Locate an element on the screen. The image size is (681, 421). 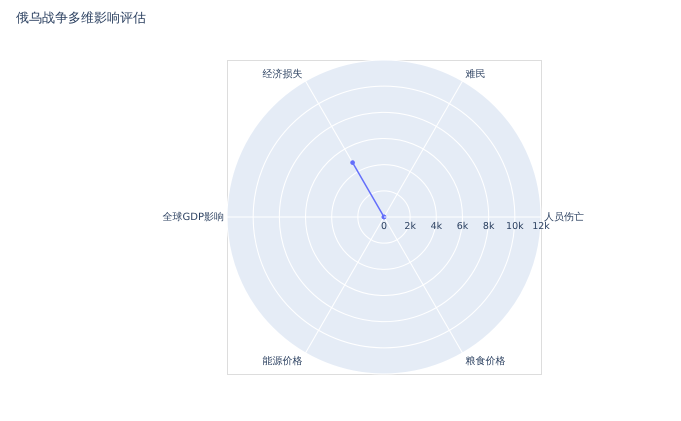
spoke-label: 难民 is located at coordinates (476, 74).